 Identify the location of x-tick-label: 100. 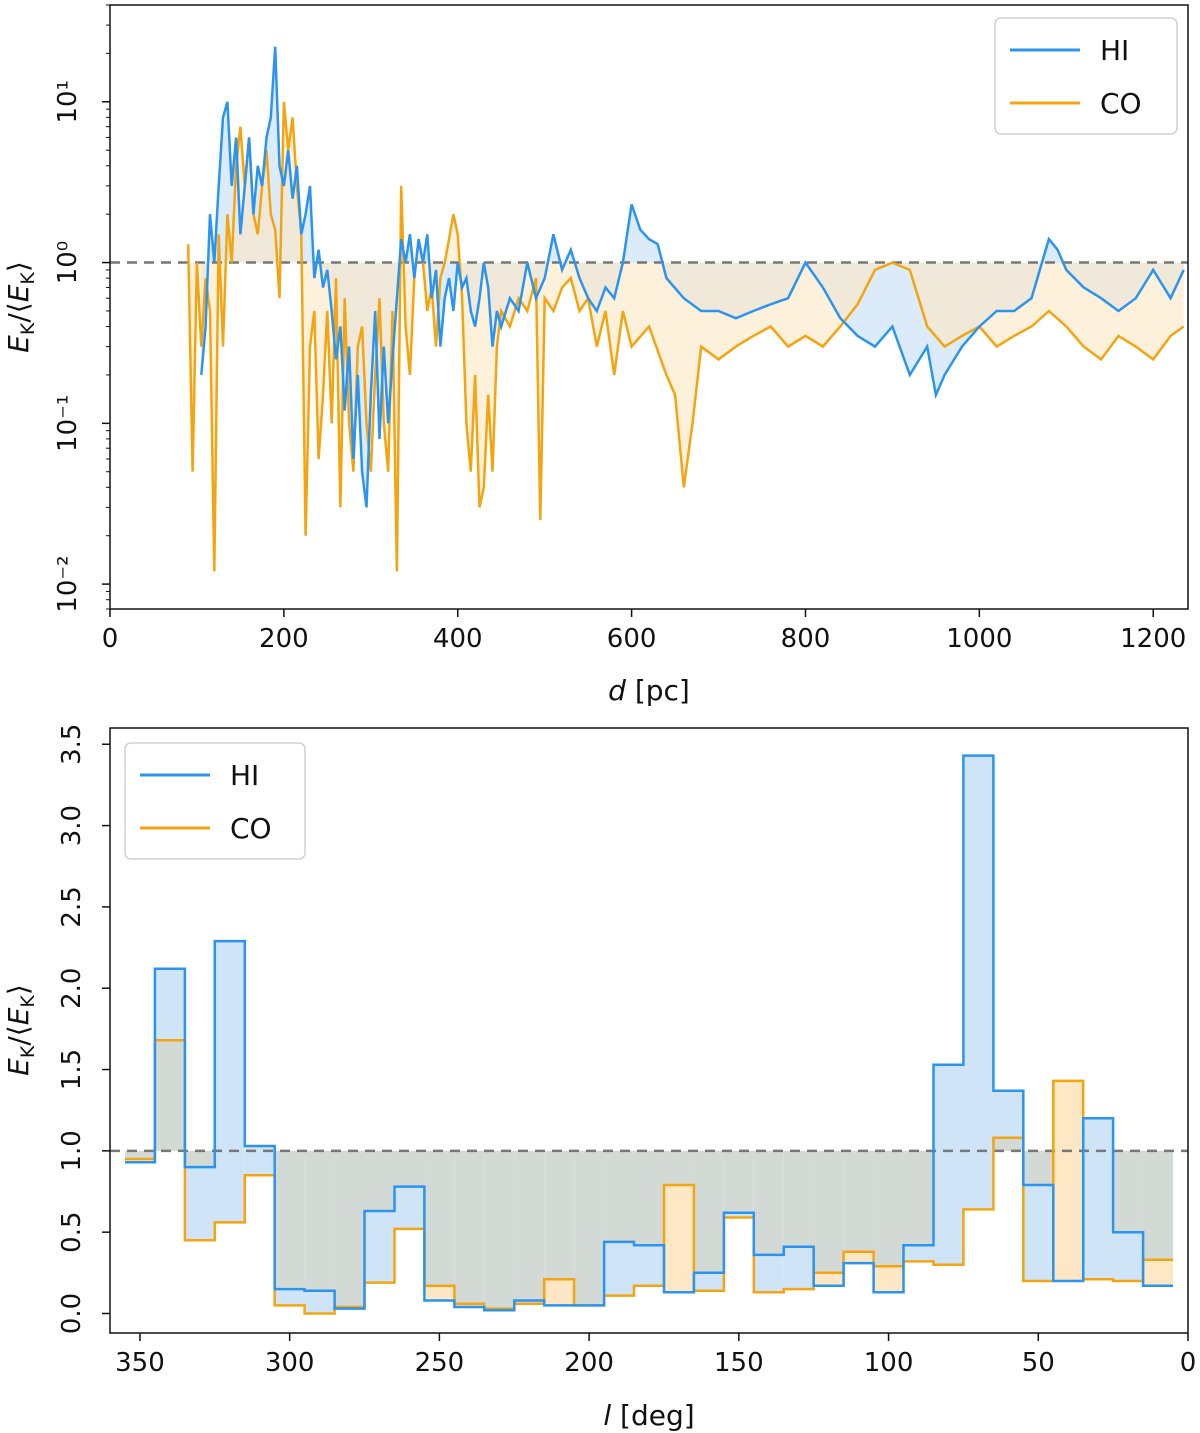
(889, 1363).